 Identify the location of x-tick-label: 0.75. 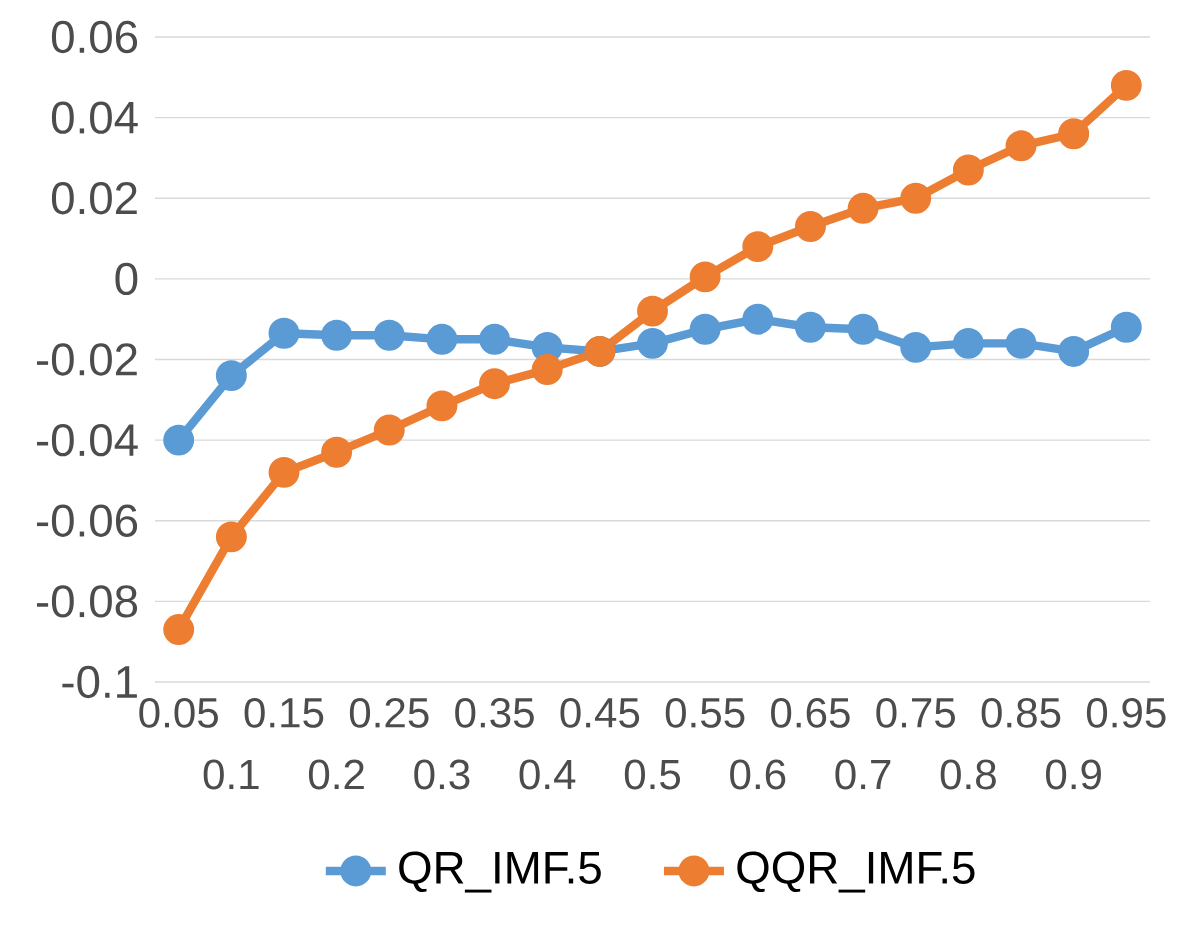
(915, 712).